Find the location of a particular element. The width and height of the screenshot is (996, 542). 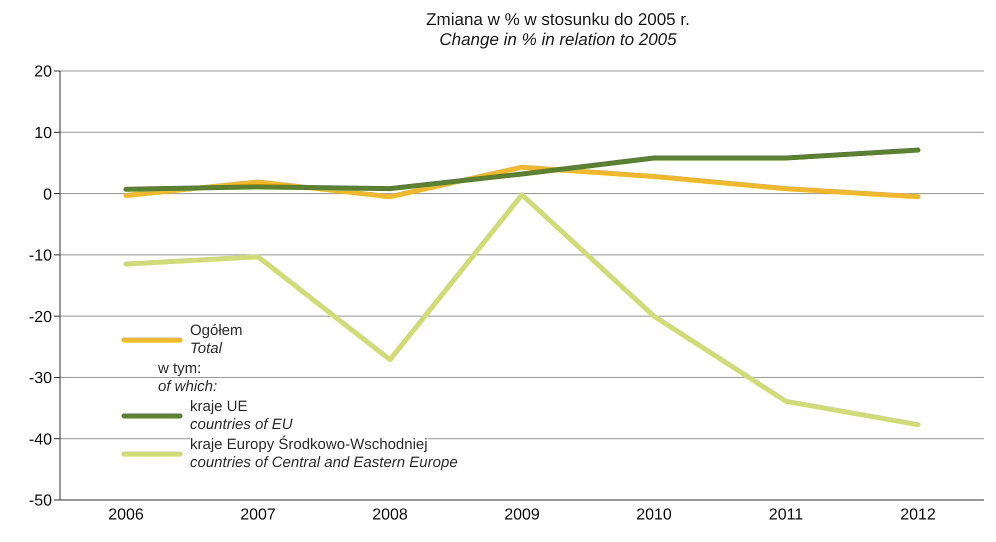

chart-subtitle: Change in % in relation to 2005 is located at coordinates (558, 40).